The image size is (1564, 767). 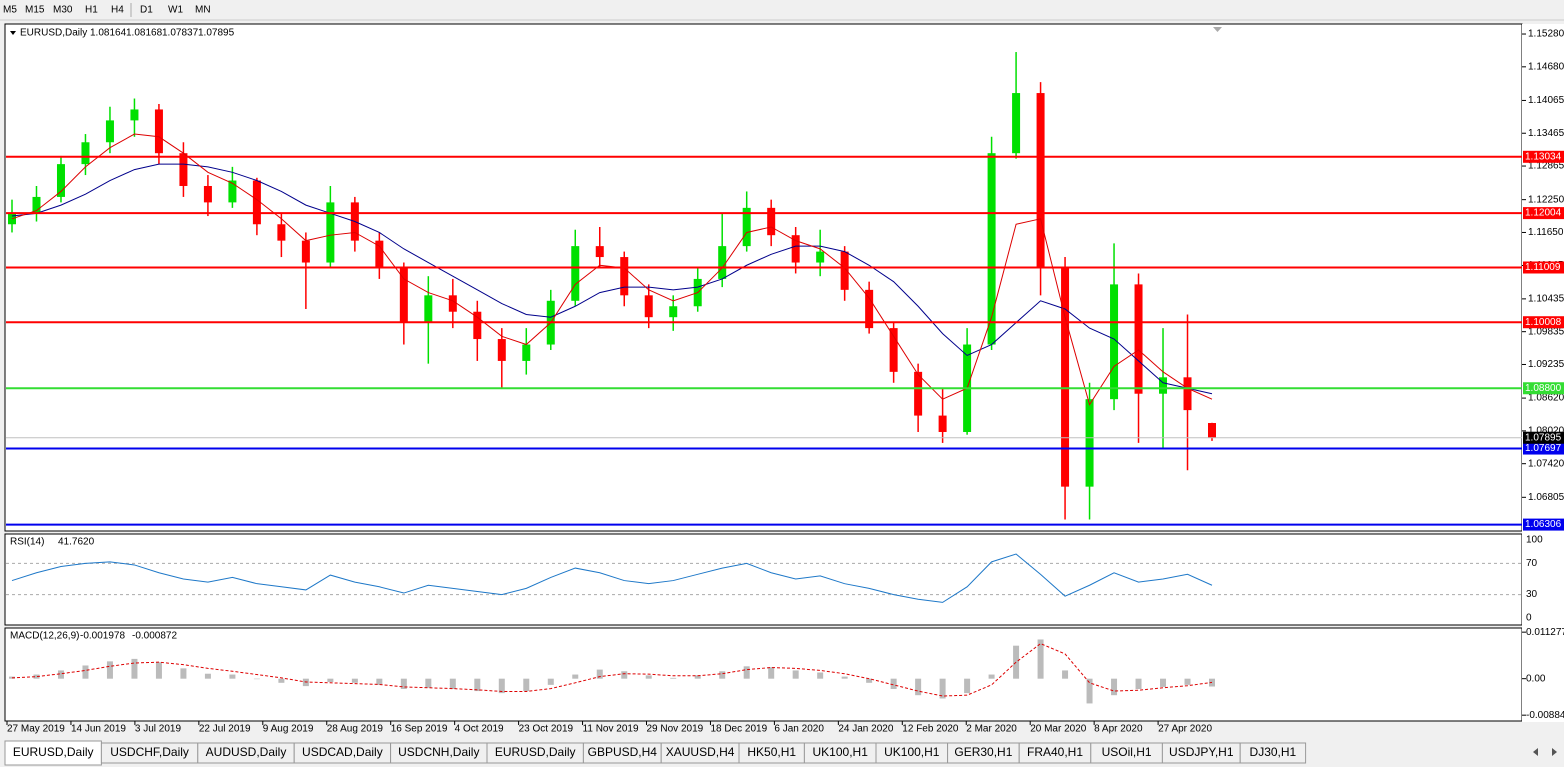 What do you see at coordinates (102, 636) in the screenshot?
I see `macd-value: -0.001978` at bounding box center [102, 636].